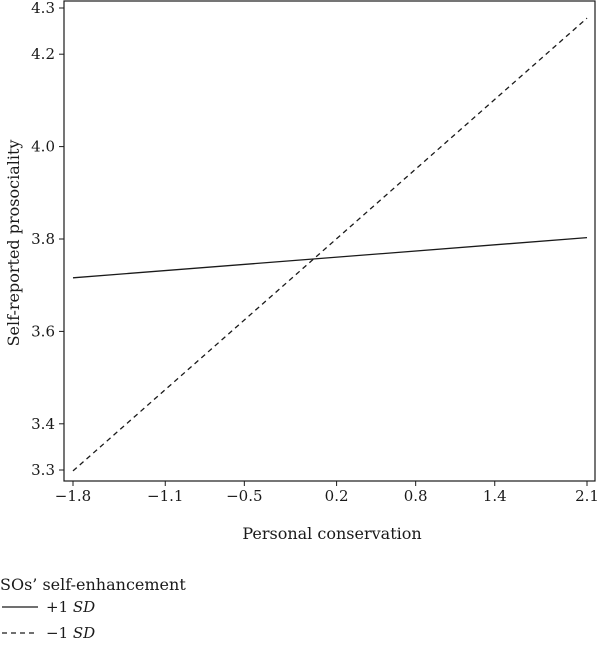  Describe the element at coordinates (43, 424) in the screenshot. I see `y-tick-label: 3.4` at that location.